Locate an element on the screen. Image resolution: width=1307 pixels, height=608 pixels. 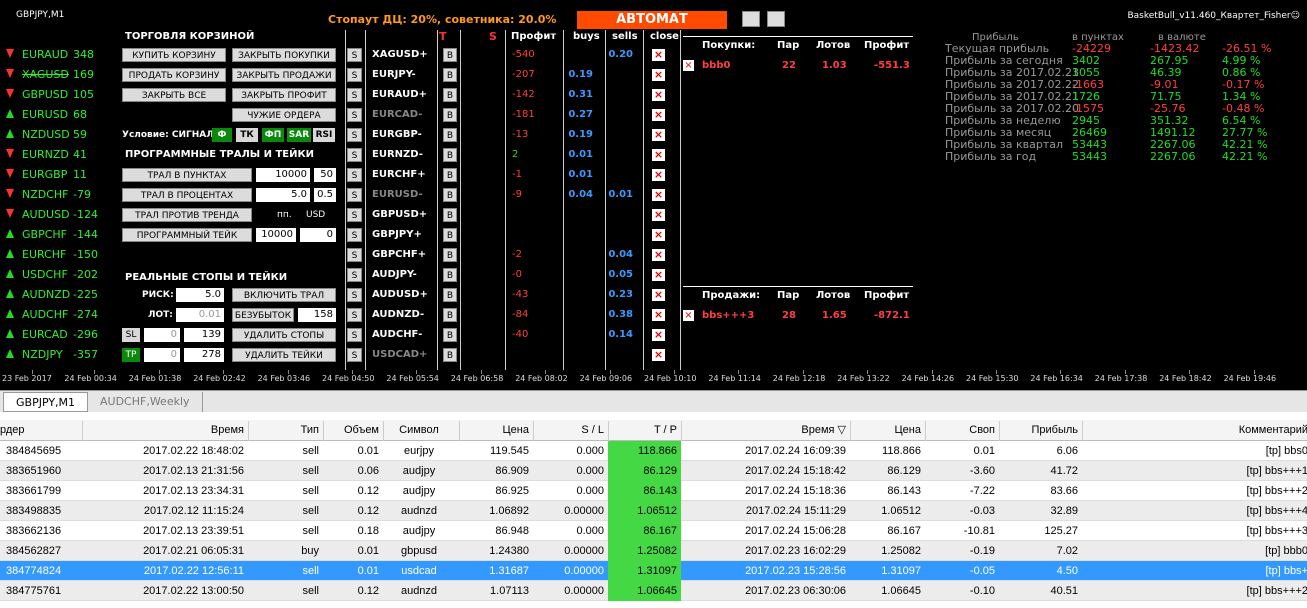
input-field: 0.01 is located at coordinates (200, 315).